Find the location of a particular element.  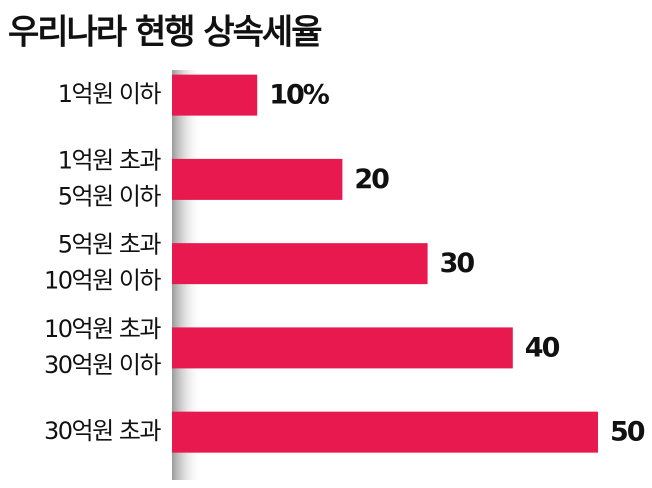

y-tick-label: 1억원 이하 is located at coordinates (110, 94).